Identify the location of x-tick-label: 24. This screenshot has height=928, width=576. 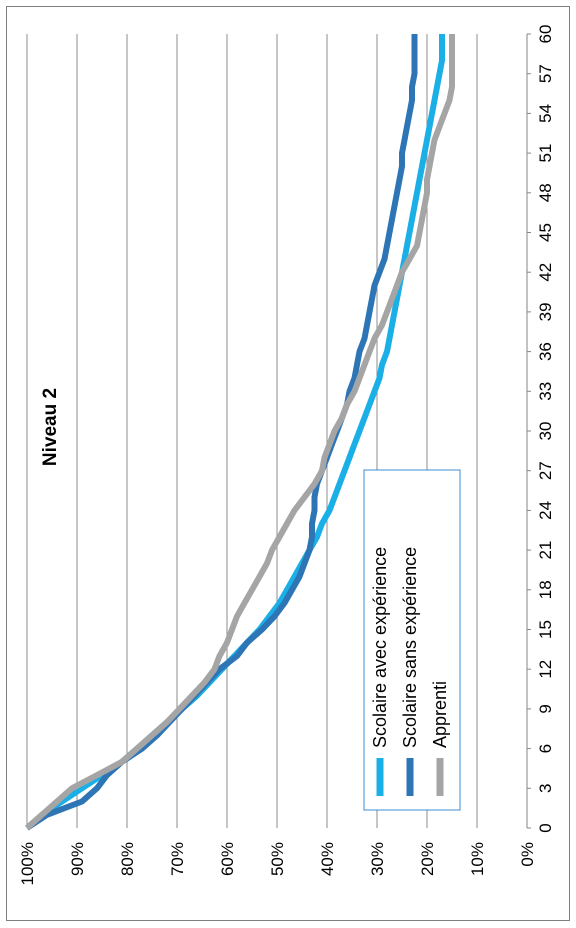
(545, 510).